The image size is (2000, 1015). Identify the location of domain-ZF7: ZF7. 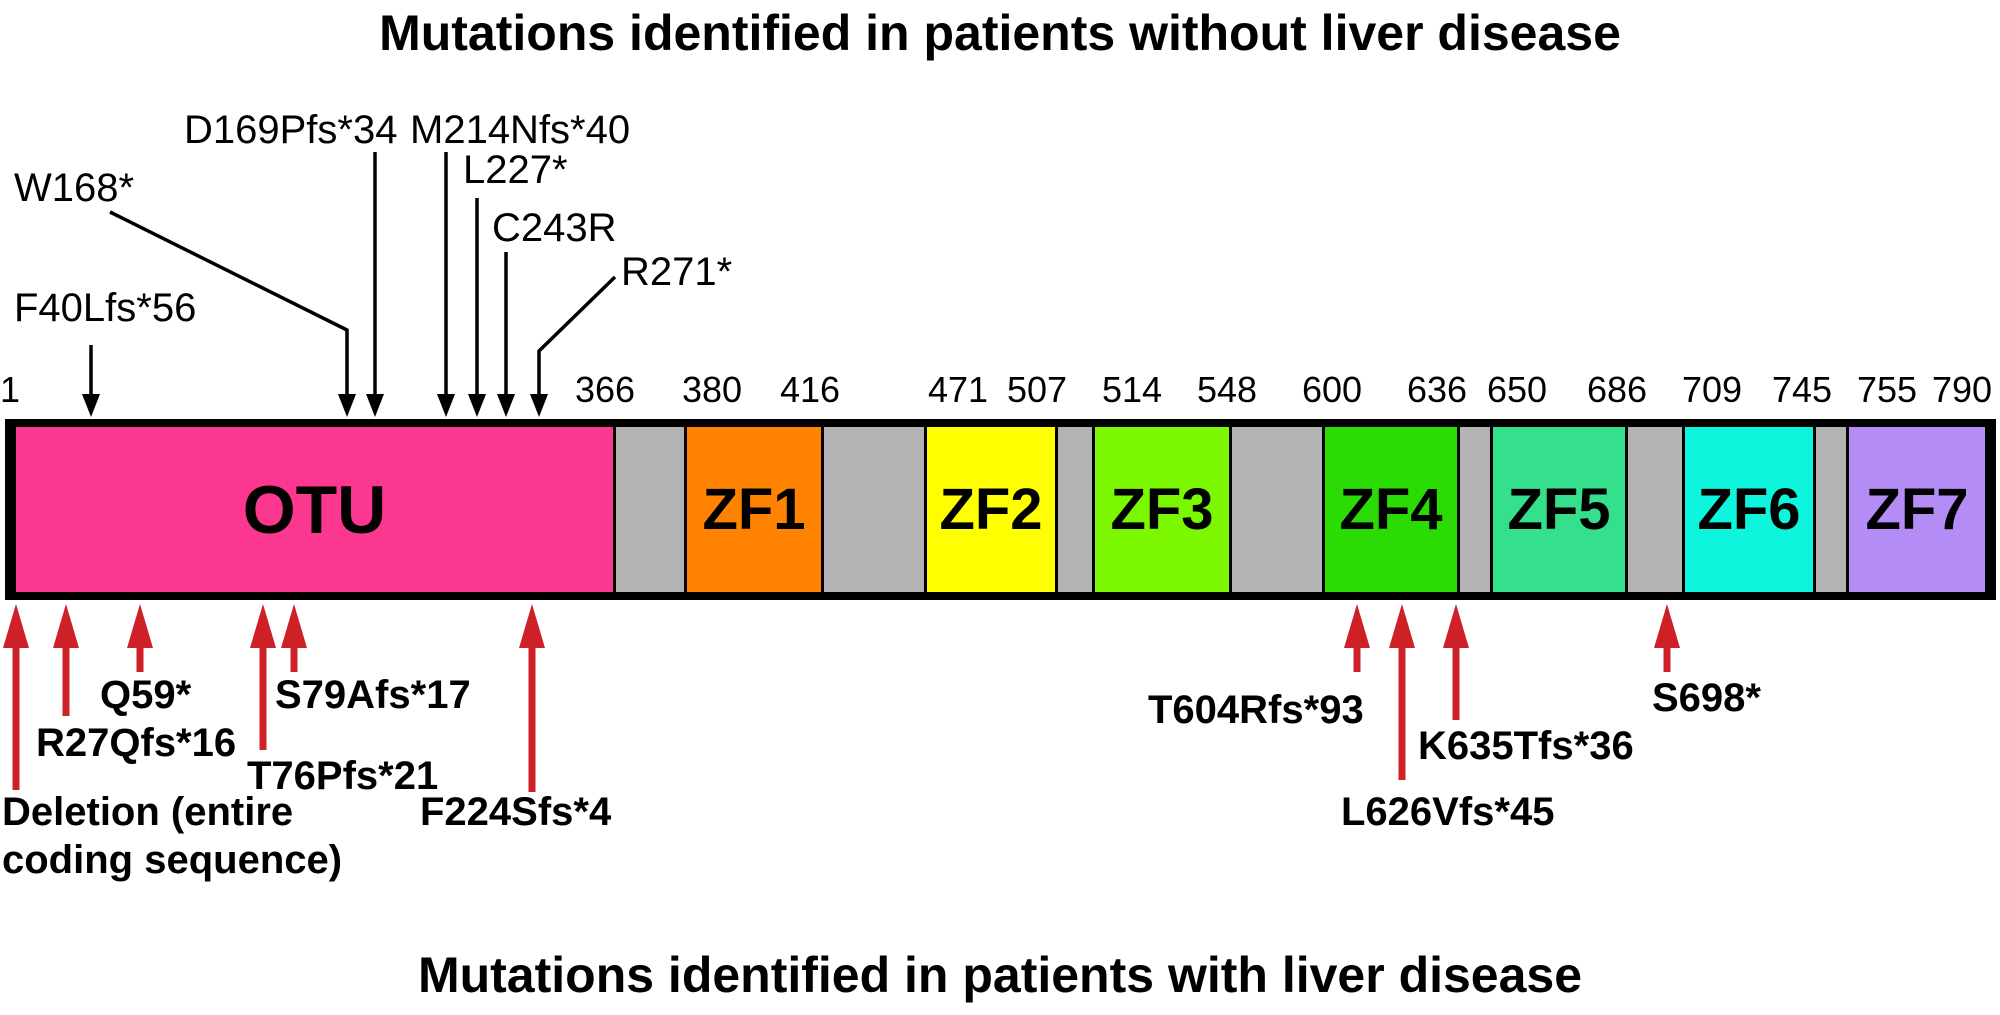
(1917, 509).